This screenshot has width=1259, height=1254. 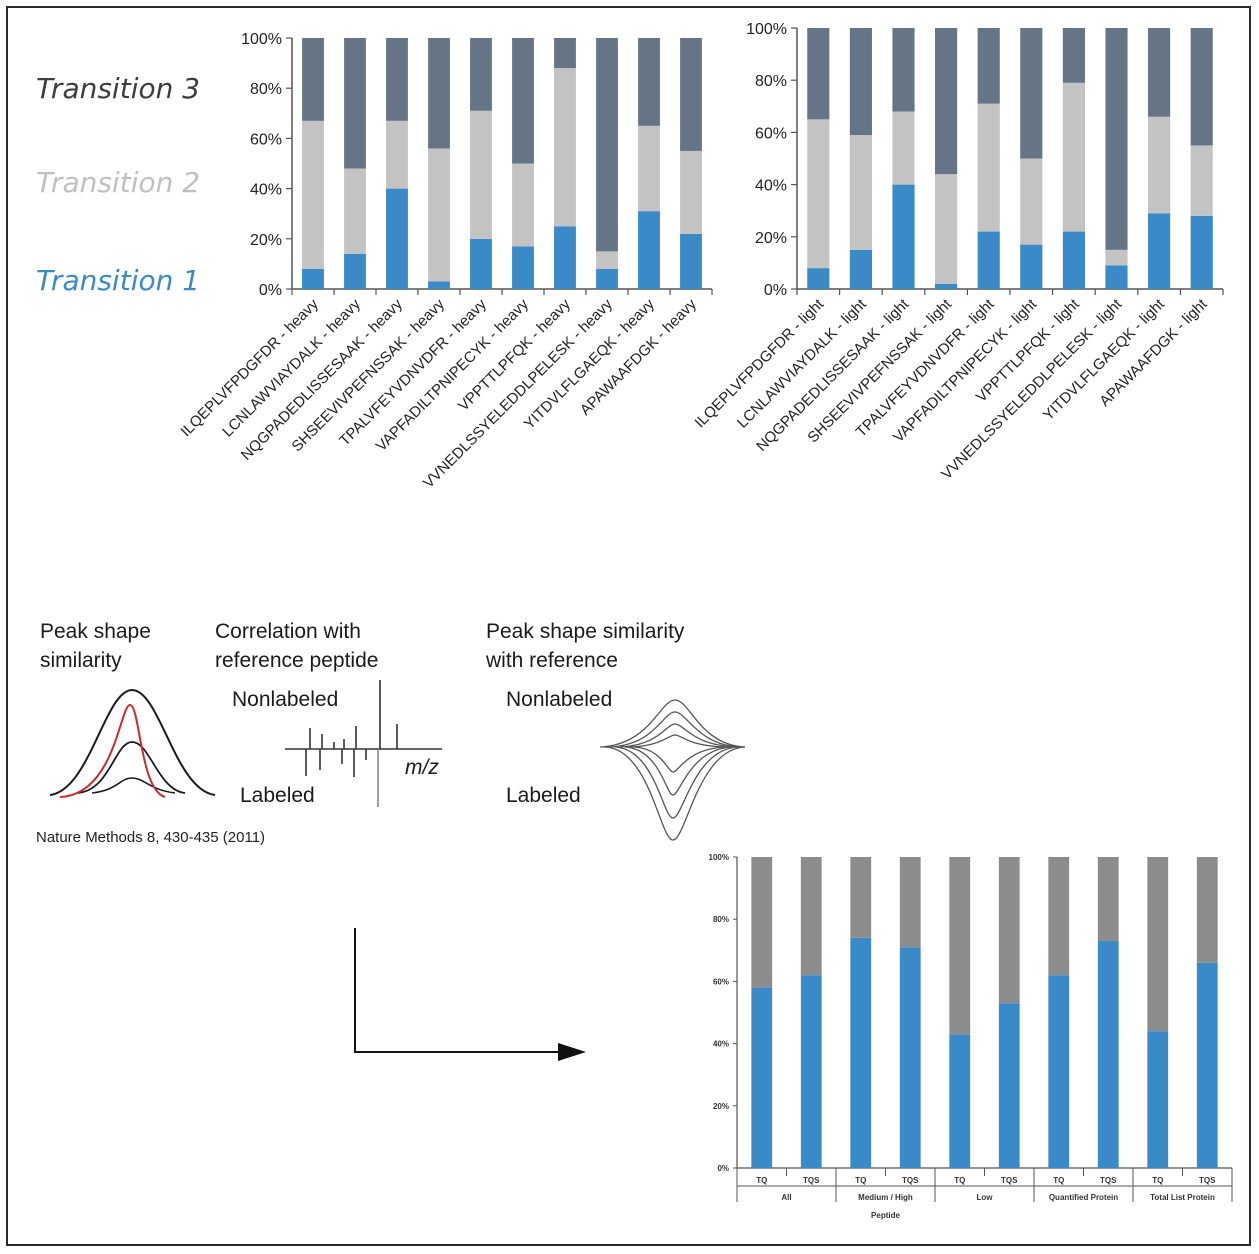 I want to click on y-tick-label: 20%, so click(x=721, y=1106).